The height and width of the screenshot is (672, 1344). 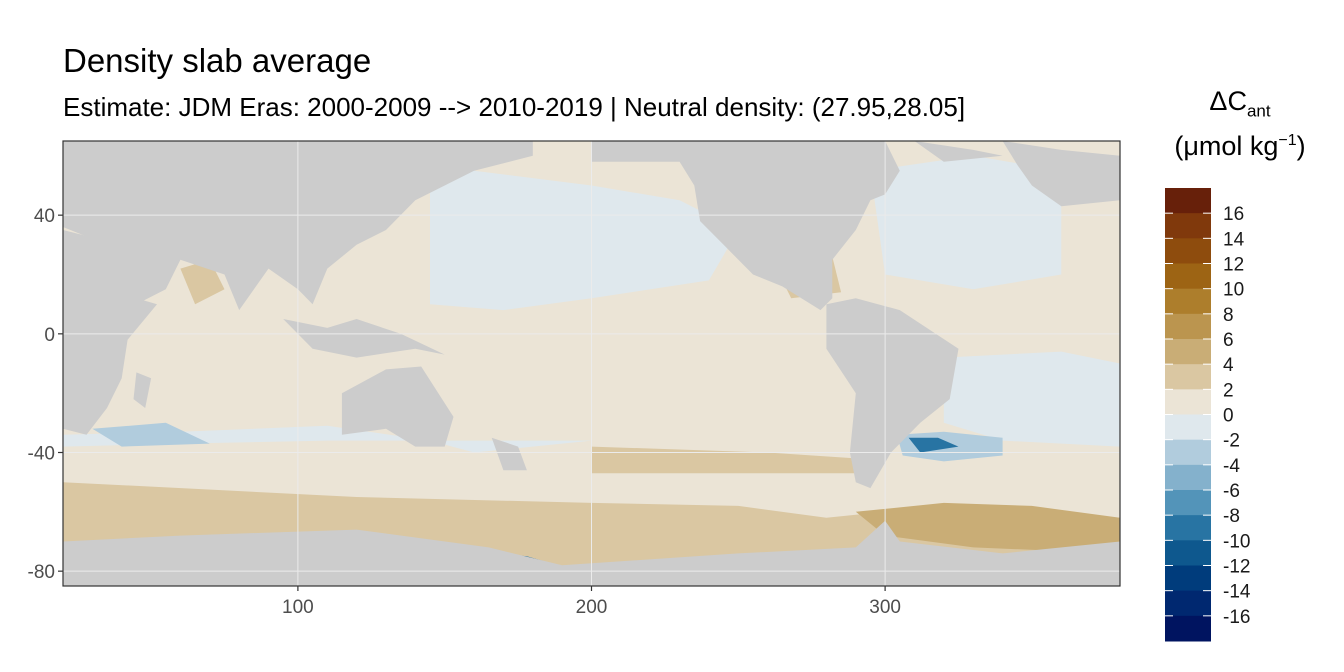 What do you see at coordinates (1236, 617) in the screenshot?
I see `legend-label: -16` at bounding box center [1236, 617].